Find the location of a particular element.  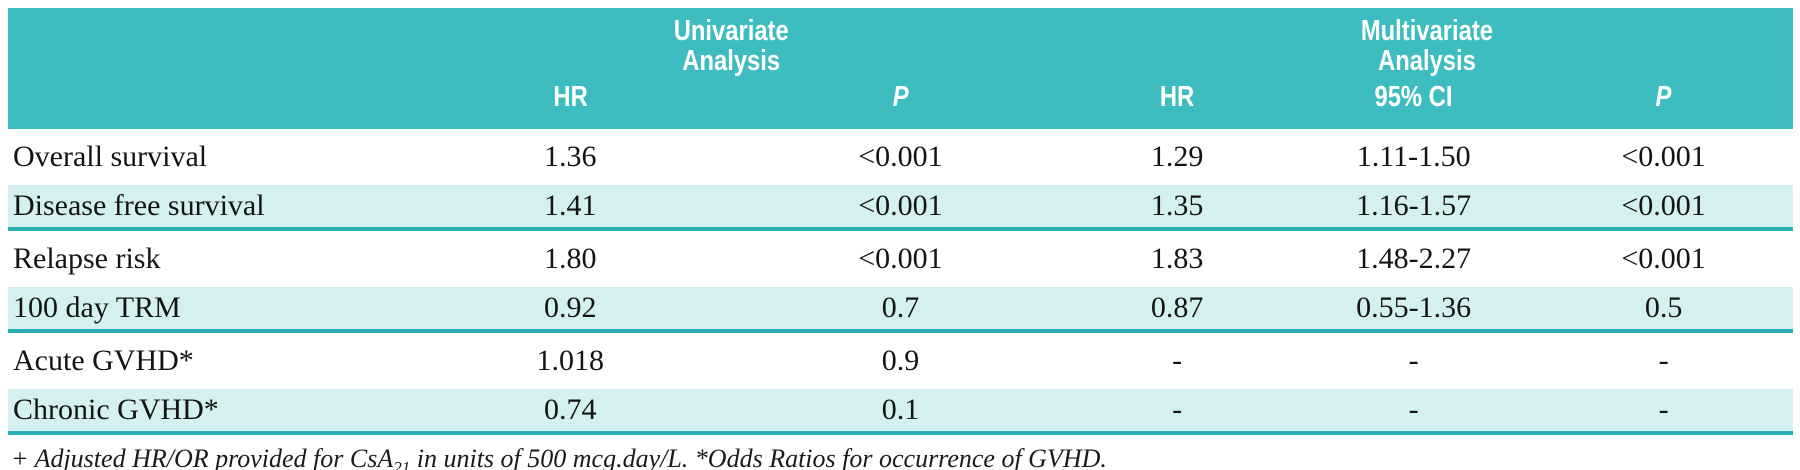

univariate-title-line2: Analysis is located at coordinates (730, 61).